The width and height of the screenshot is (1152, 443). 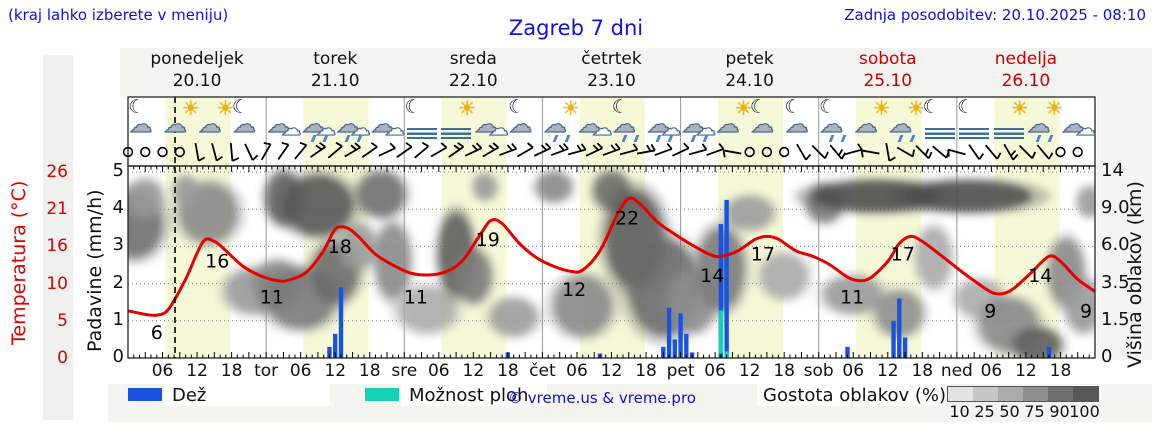 What do you see at coordinates (118, 15) in the screenshot?
I see `location-menu-hint: (kraj lahko izberete v meniju)` at bounding box center [118, 15].